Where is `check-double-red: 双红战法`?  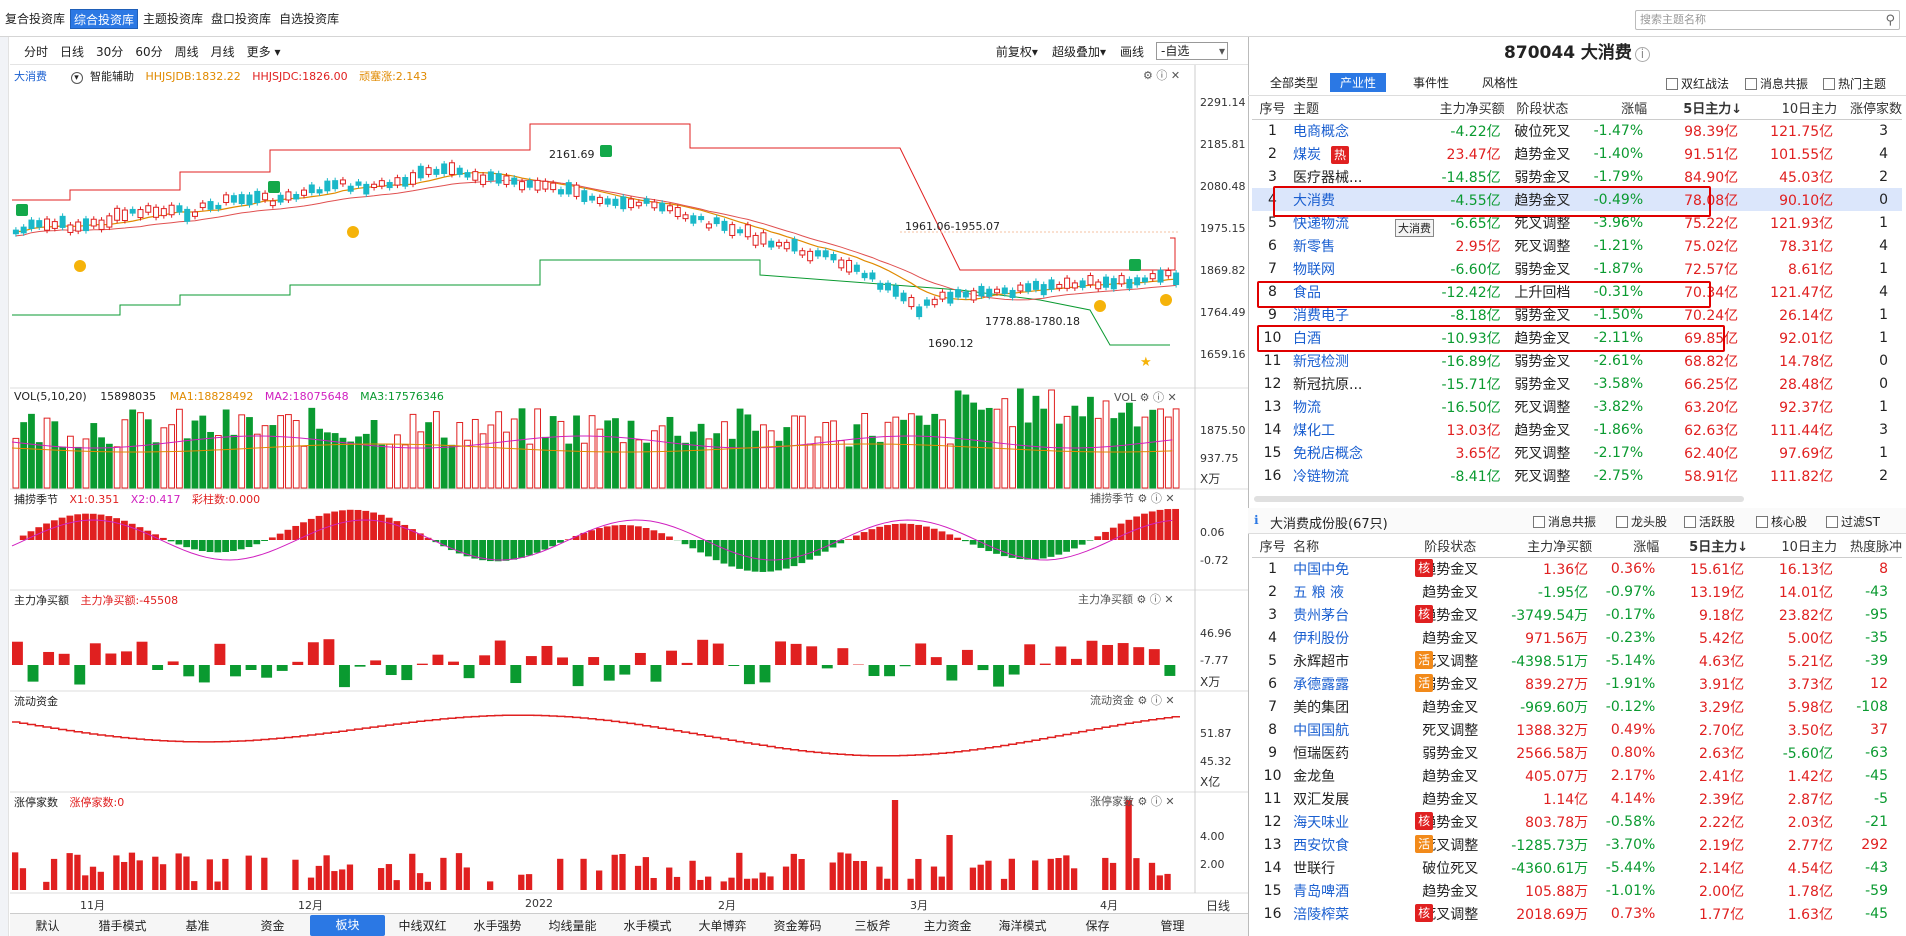
check-double-red: 双红战法 is located at coordinates (1697, 83).